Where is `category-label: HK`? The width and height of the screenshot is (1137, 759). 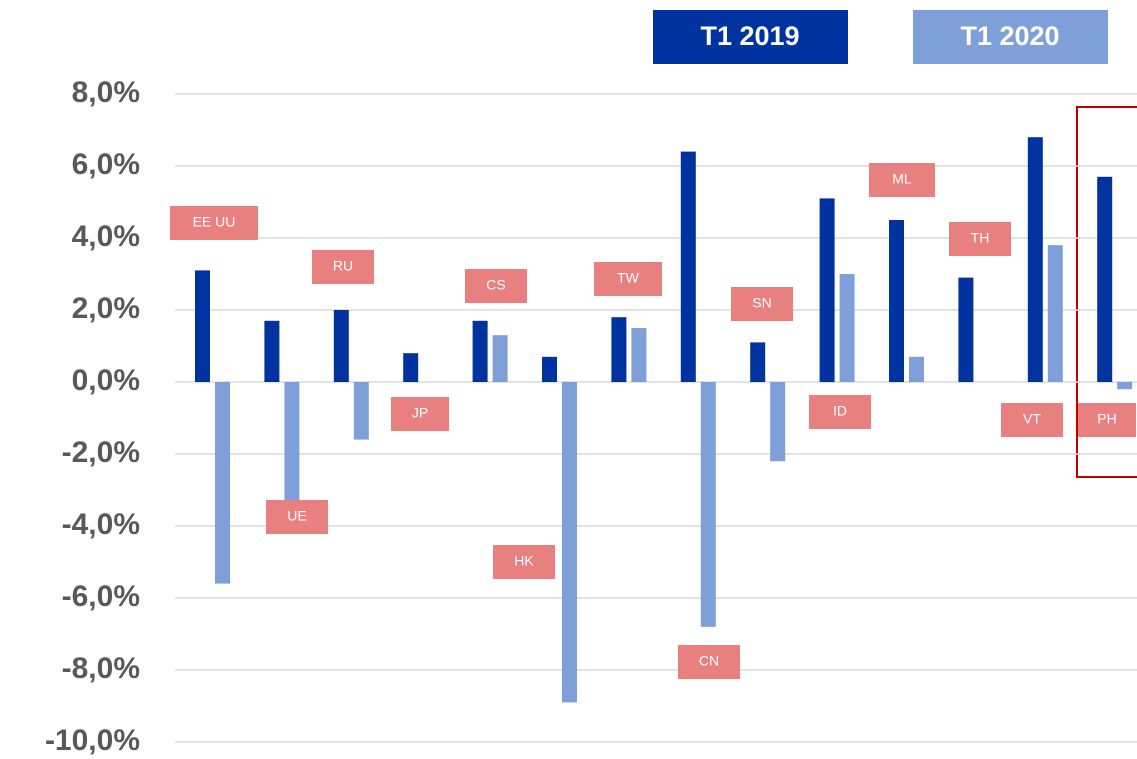
category-label: HK is located at coordinates (524, 561).